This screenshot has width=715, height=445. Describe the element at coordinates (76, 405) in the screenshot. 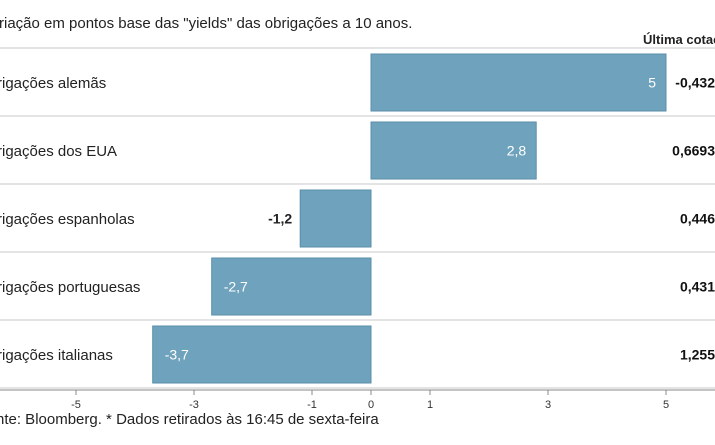

I see `x-tick-label: -5` at that location.